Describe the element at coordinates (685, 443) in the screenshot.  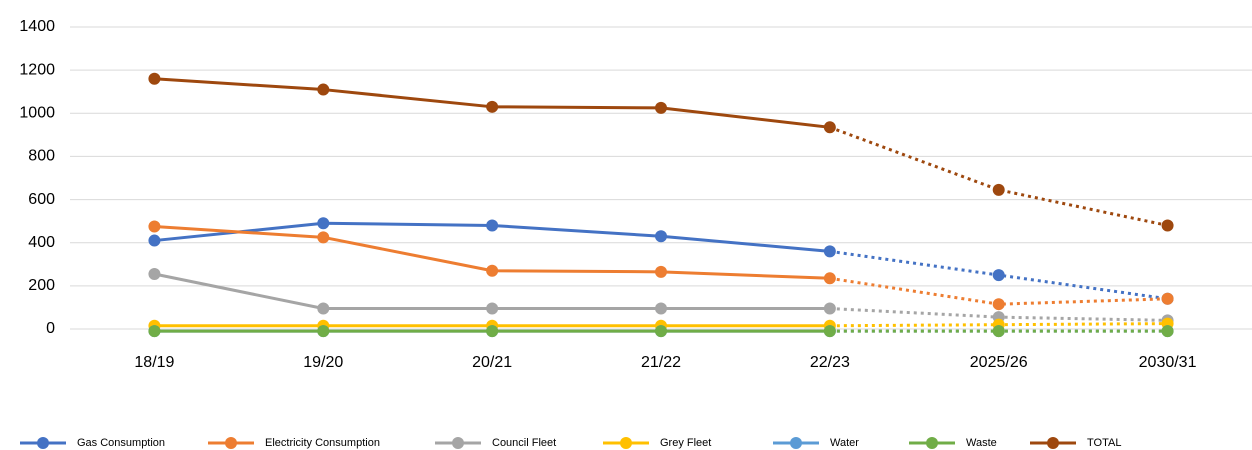
I see `legend-label: Grey Fleet` at that location.